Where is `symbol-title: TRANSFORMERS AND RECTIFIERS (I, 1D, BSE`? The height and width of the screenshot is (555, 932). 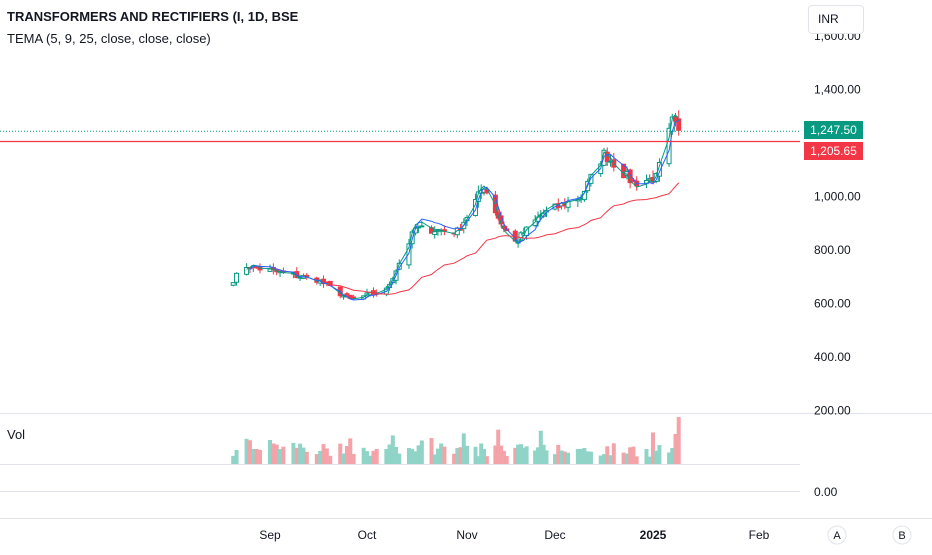 symbol-title: TRANSFORMERS AND RECTIFIERS (I, 1D, BSE is located at coordinates (153, 16).